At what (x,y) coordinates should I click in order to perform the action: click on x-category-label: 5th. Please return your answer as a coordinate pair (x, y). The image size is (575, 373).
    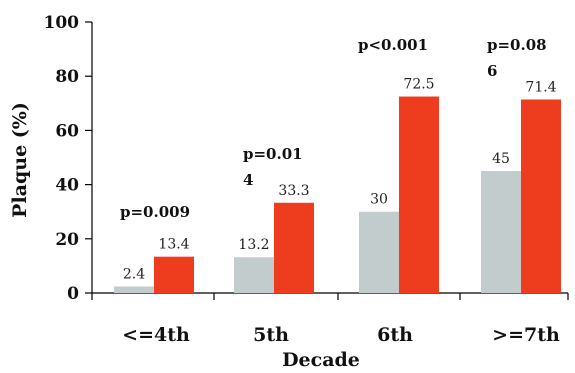
    Looking at the image, I should click on (271, 335).